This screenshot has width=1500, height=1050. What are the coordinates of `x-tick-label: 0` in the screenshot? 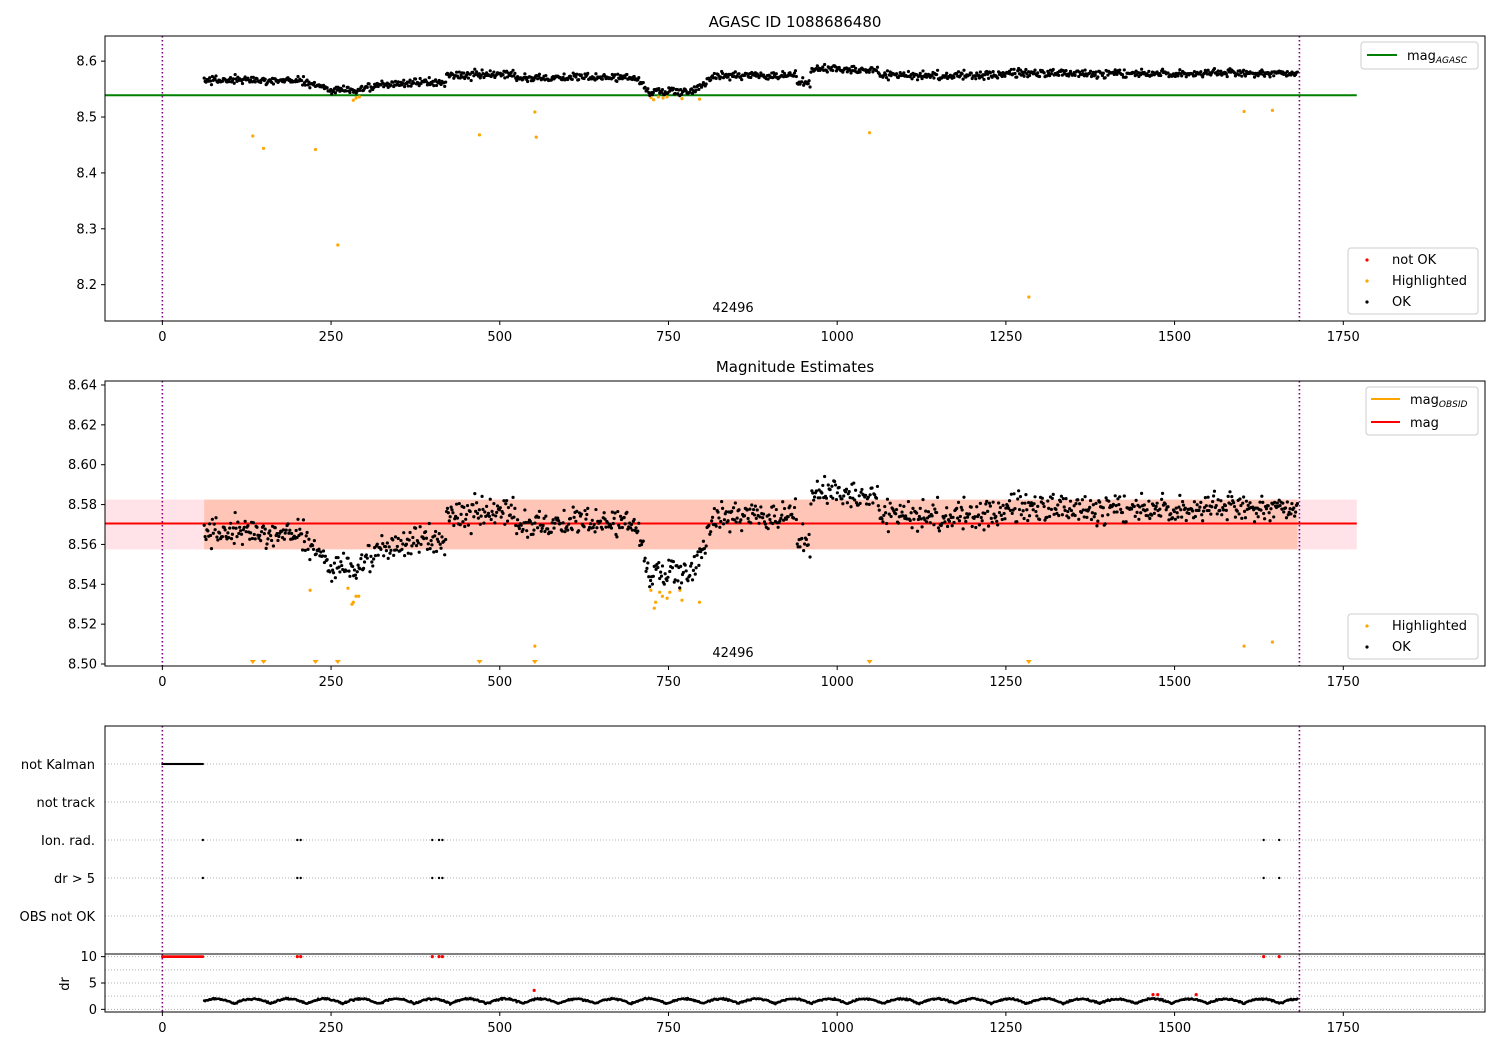 It's located at (162, 337).